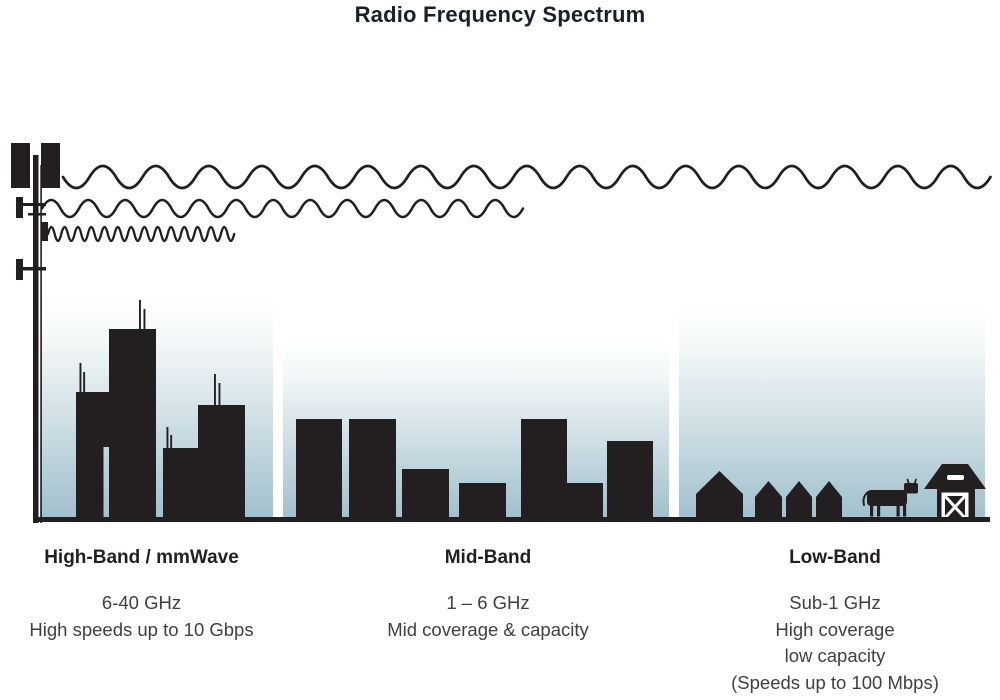  Describe the element at coordinates (488, 629) in the screenshot. I see `mid-band-detail: Mid coverage & capacity` at that location.